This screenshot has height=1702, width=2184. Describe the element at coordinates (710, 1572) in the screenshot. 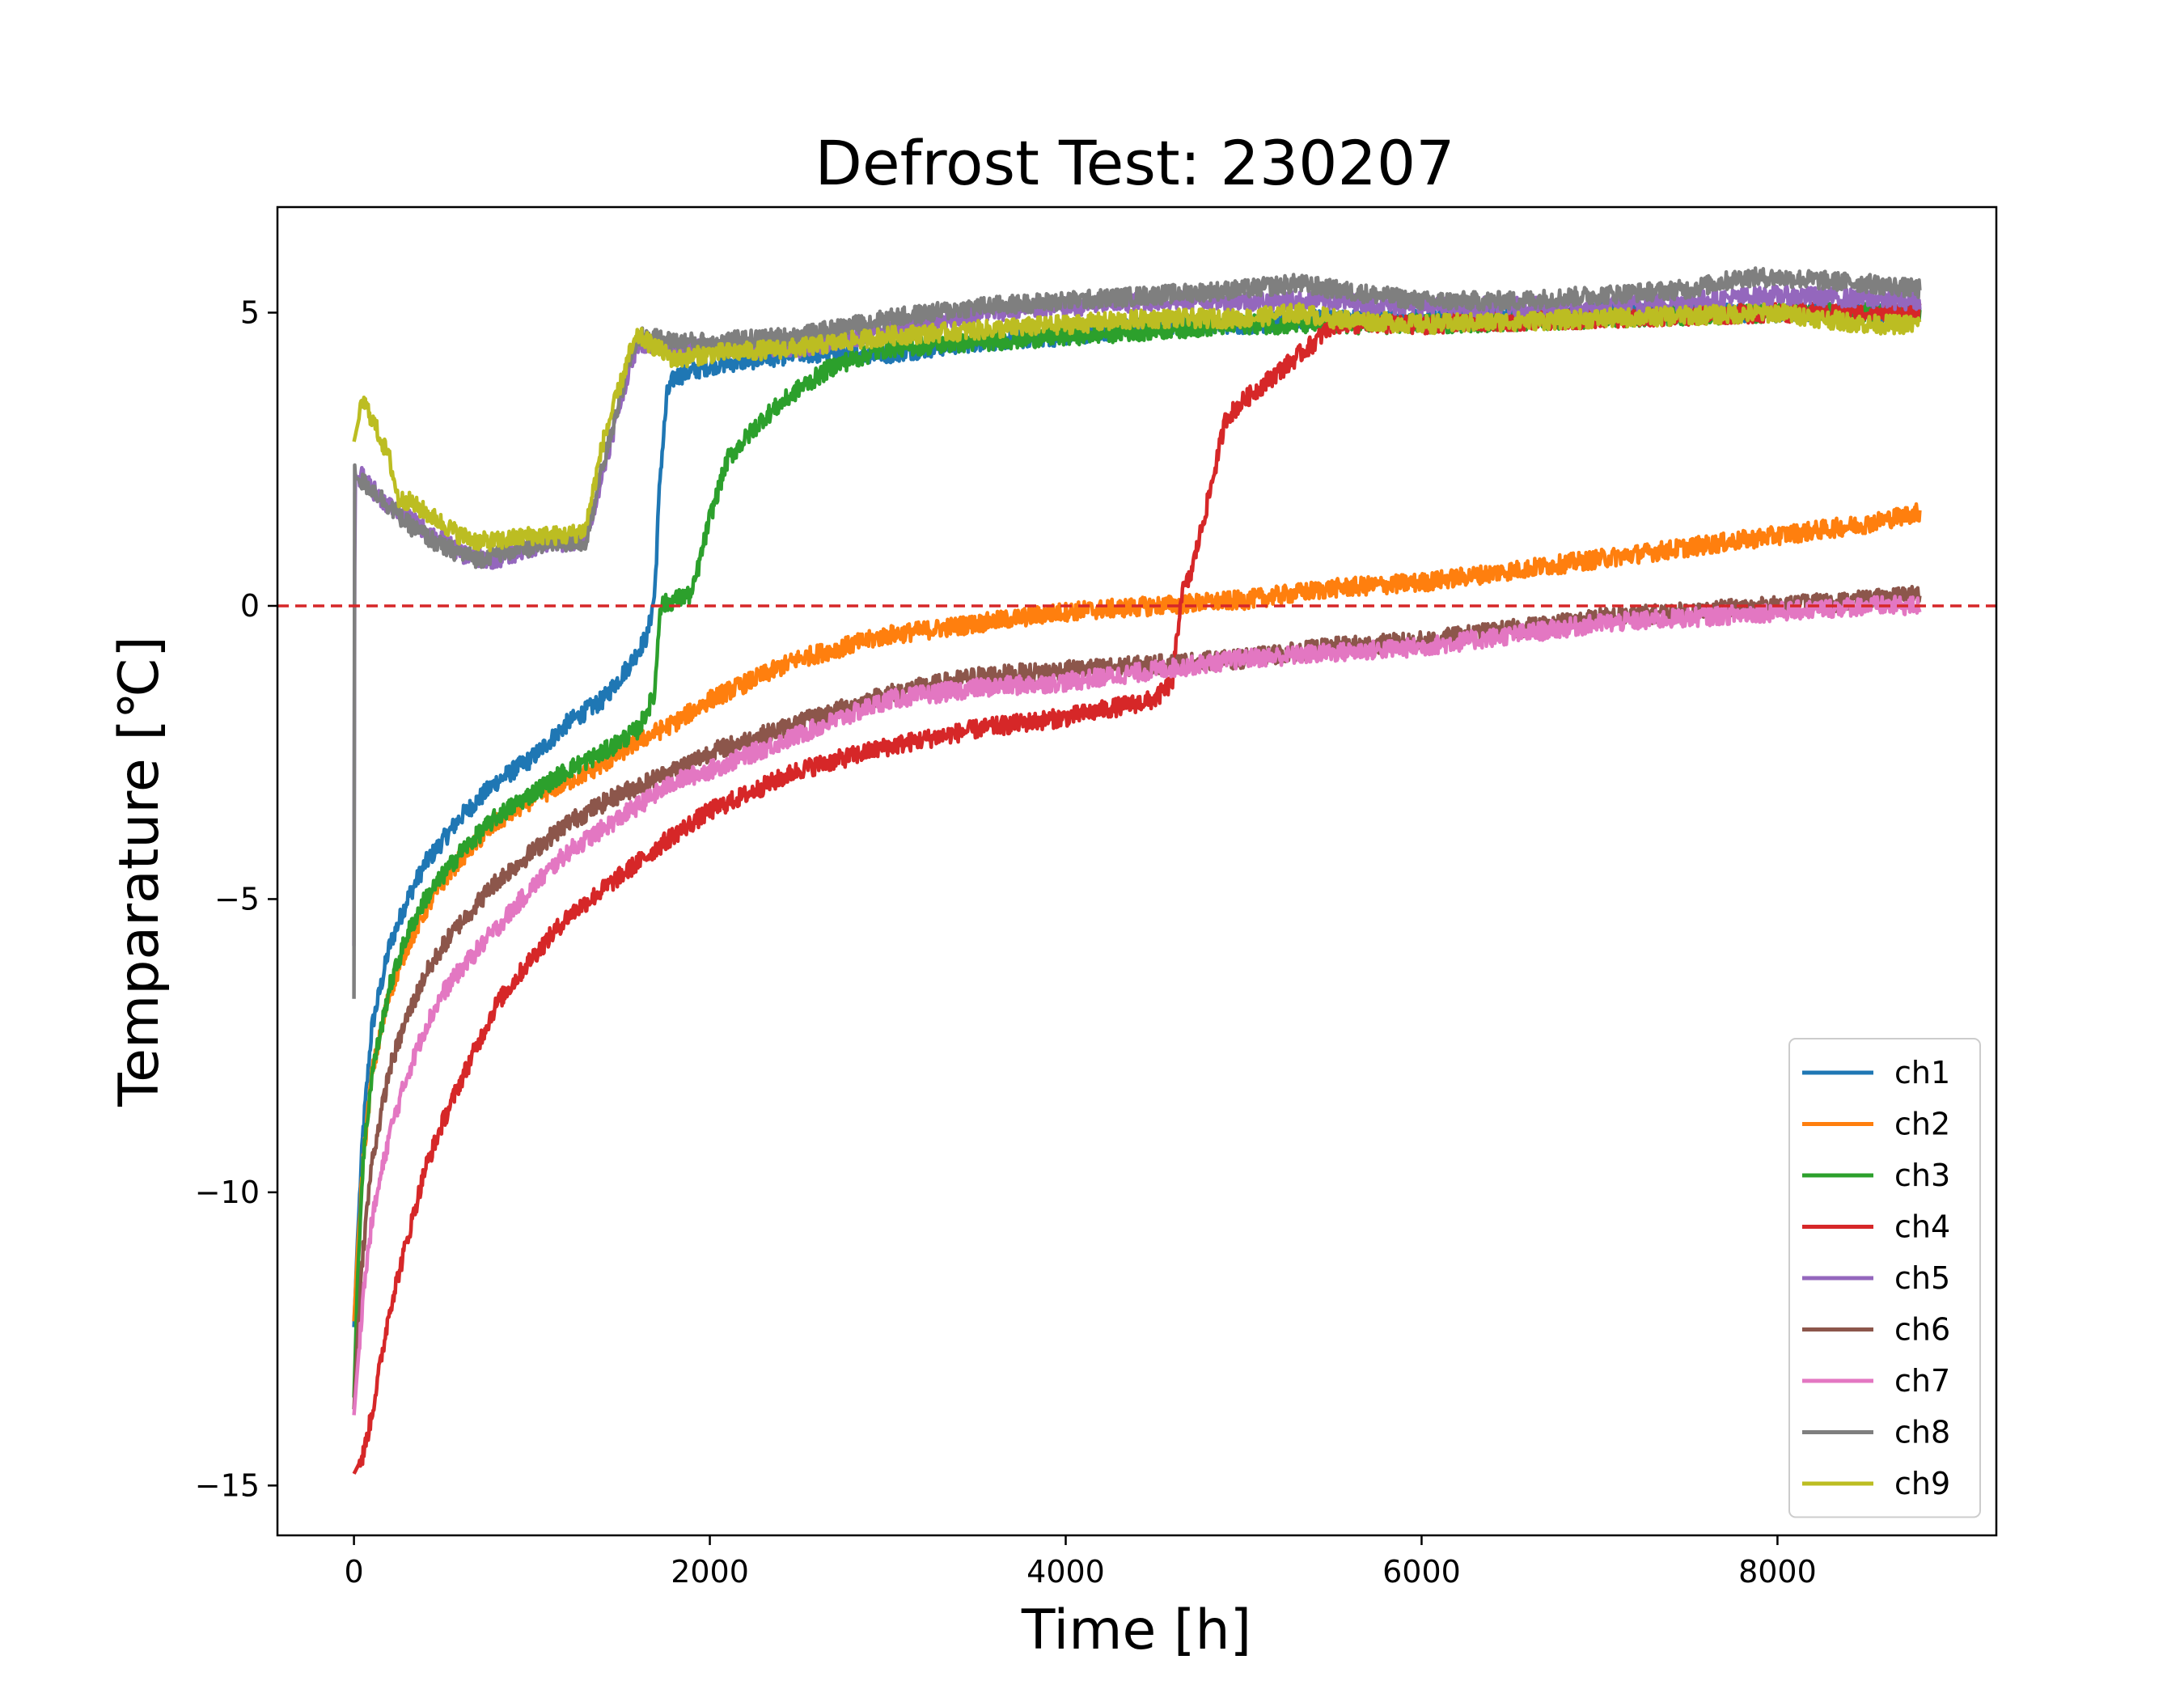

I see `x-tick-label: 2000` at that location.